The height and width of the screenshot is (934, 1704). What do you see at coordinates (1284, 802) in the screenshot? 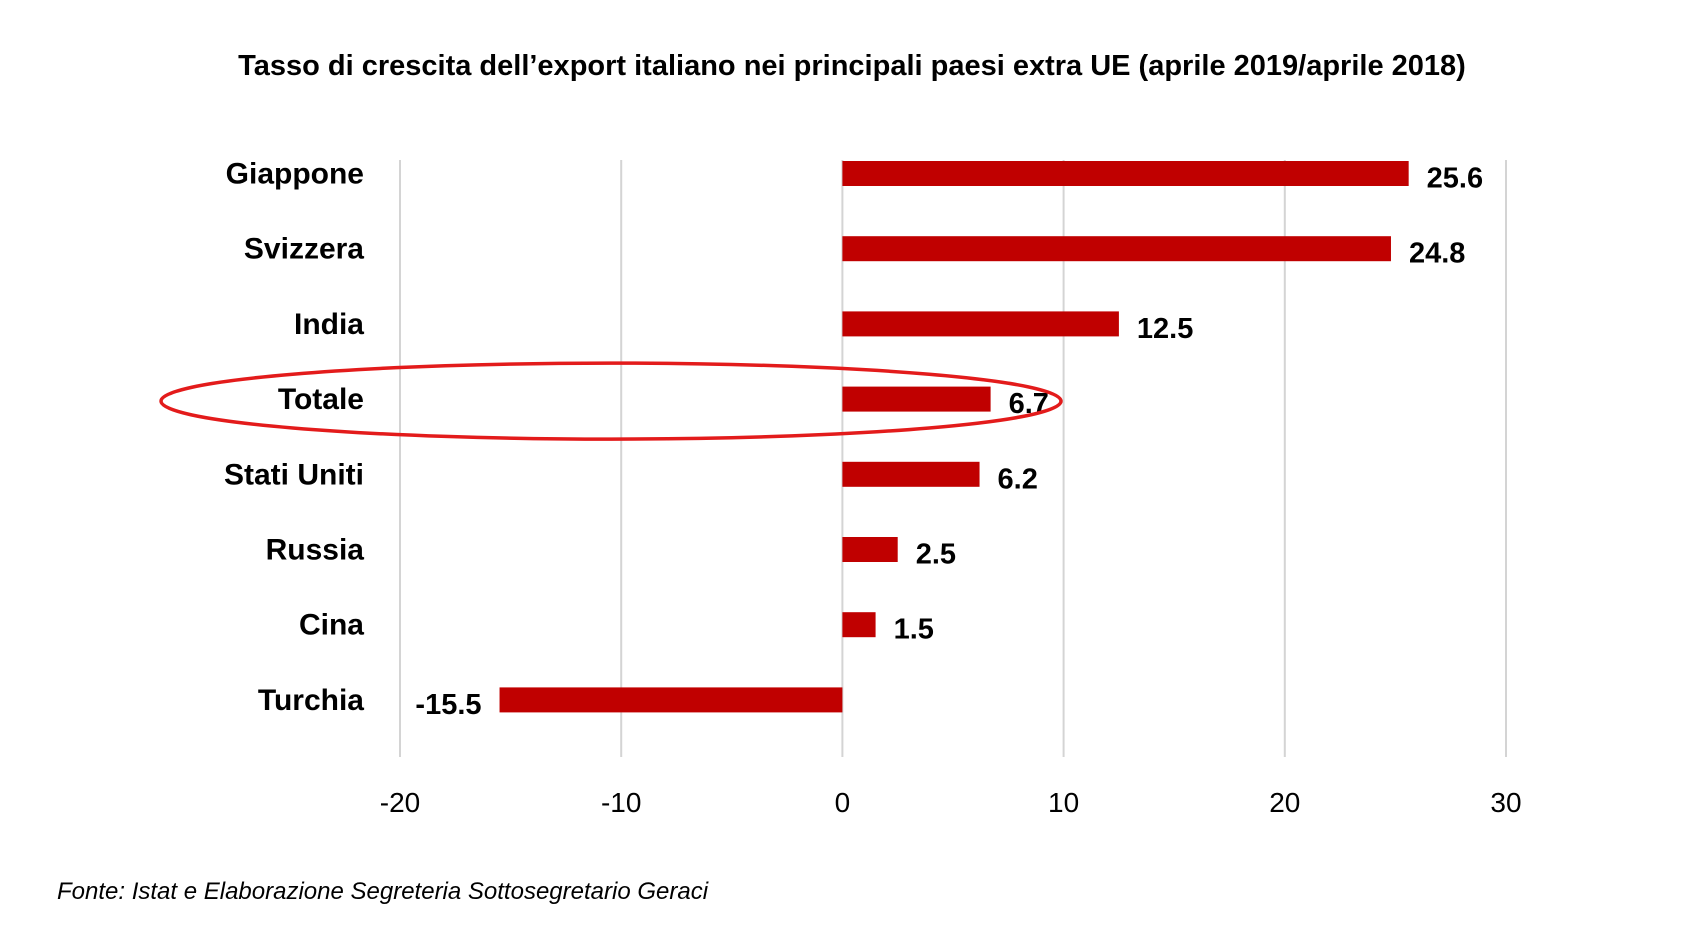
I see `x-tick-label: 20` at bounding box center [1284, 802].